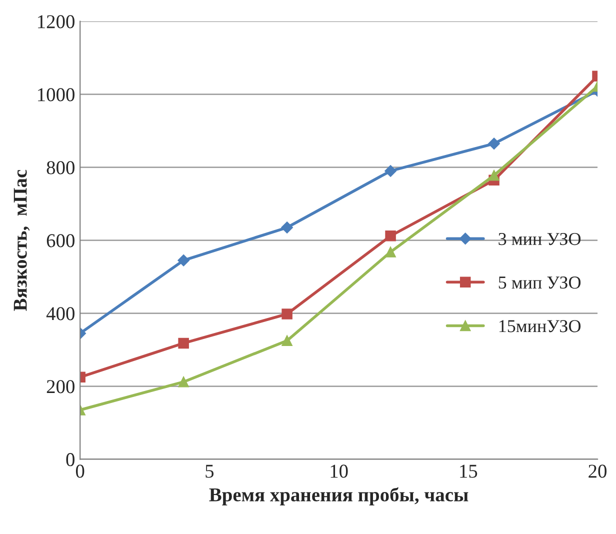  What do you see at coordinates (338, 496) in the screenshot?
I see `x-axis-title: Время хранения пробы, часы` at bounding box center [338, 496].